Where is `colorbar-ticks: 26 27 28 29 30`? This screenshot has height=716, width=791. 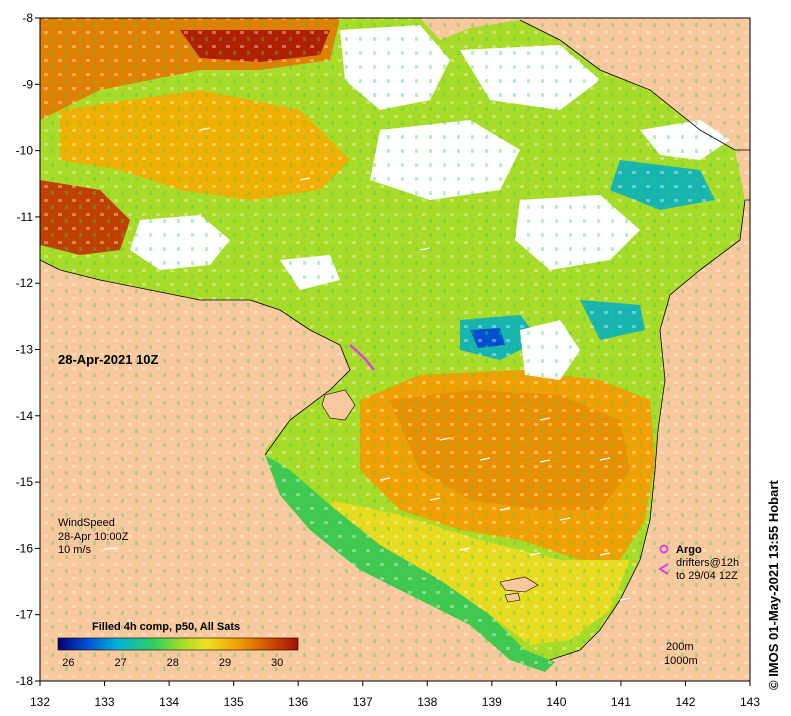 colorbar-ticks: 26 27 28 29 30 is located at coordinates (172, 663).